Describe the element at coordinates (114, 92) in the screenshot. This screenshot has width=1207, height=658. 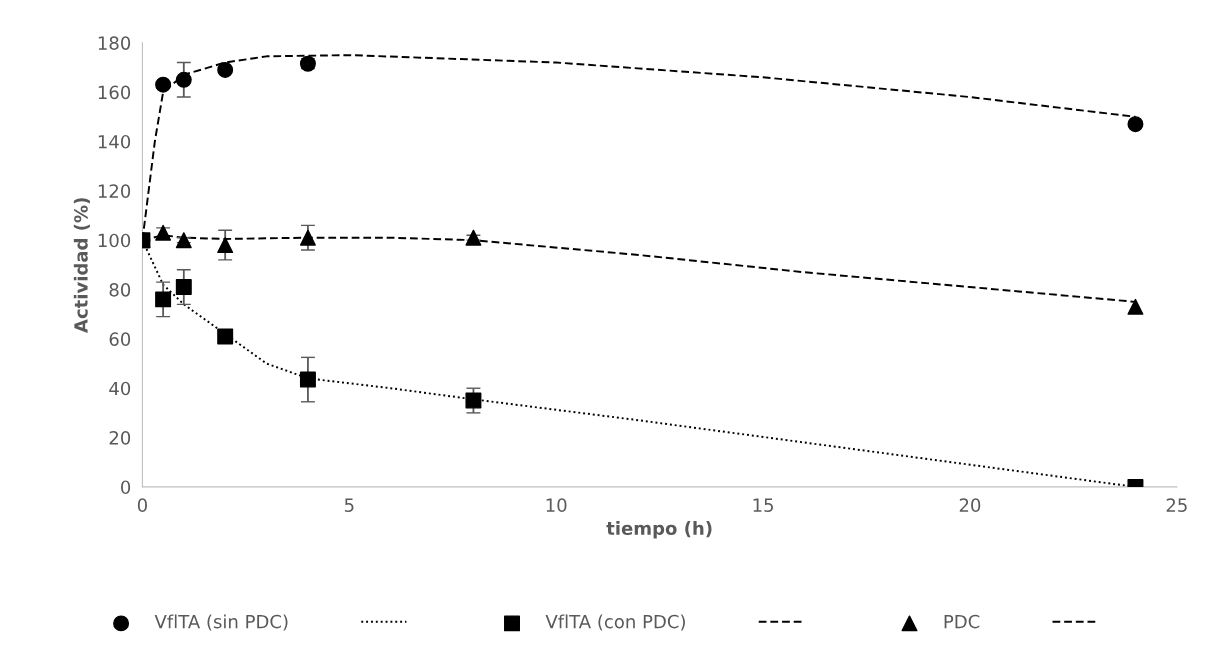
I see `y-tick-label: 160` at that location.